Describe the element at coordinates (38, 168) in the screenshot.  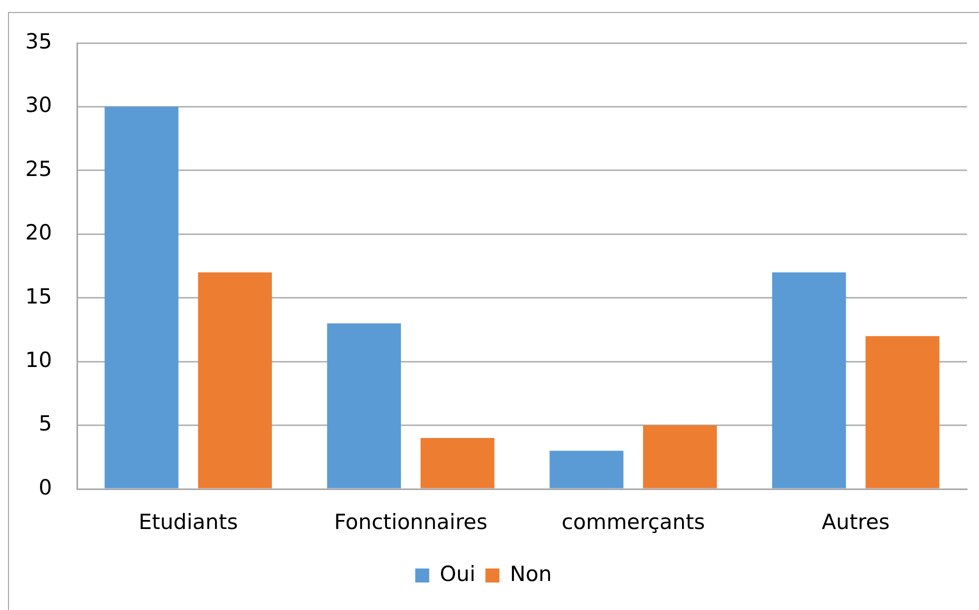
I see `y-tick-label: 25` at that location.